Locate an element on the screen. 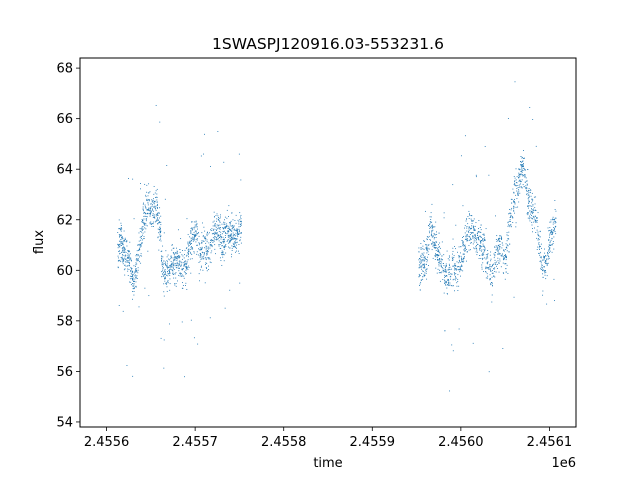 The width and height of the screenshot is (640, 485). y-tick-label: 56 is located at coordinates (64, 372).